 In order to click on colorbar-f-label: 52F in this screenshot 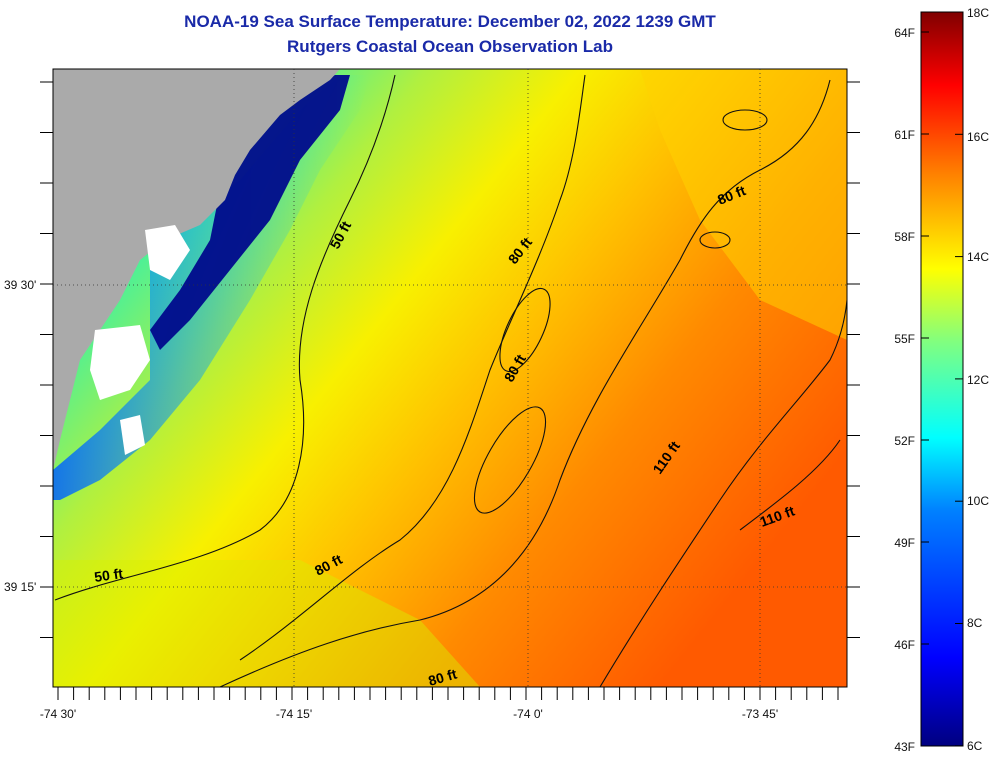, I will do `click(904, 441)`.